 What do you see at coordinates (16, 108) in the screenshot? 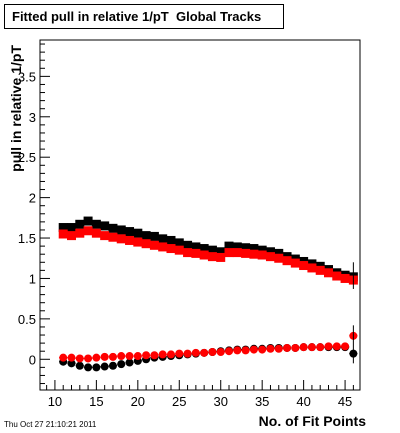
I see `y-axis-label: pull in relative 1/pT` at bounding box center [16, 108].